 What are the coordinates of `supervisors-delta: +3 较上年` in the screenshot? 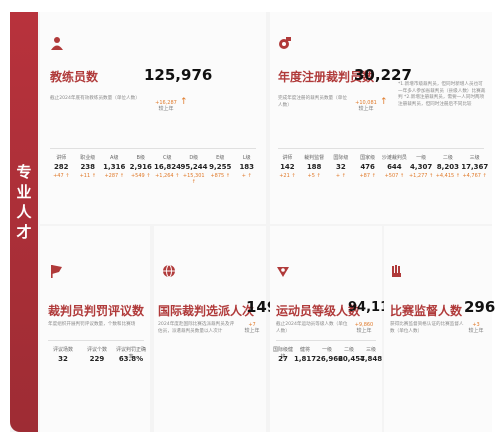 It's located at (476, 328).